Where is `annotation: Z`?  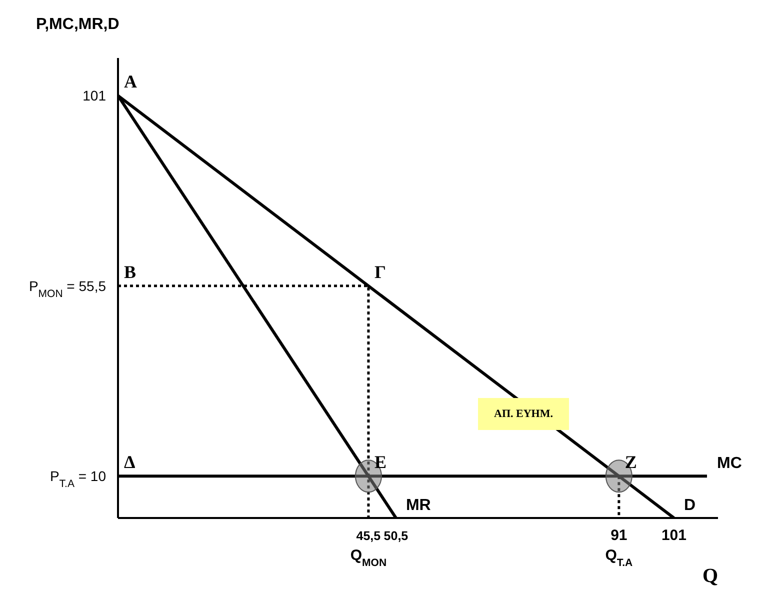
annotation: Z is located at coordinates (630, 462).